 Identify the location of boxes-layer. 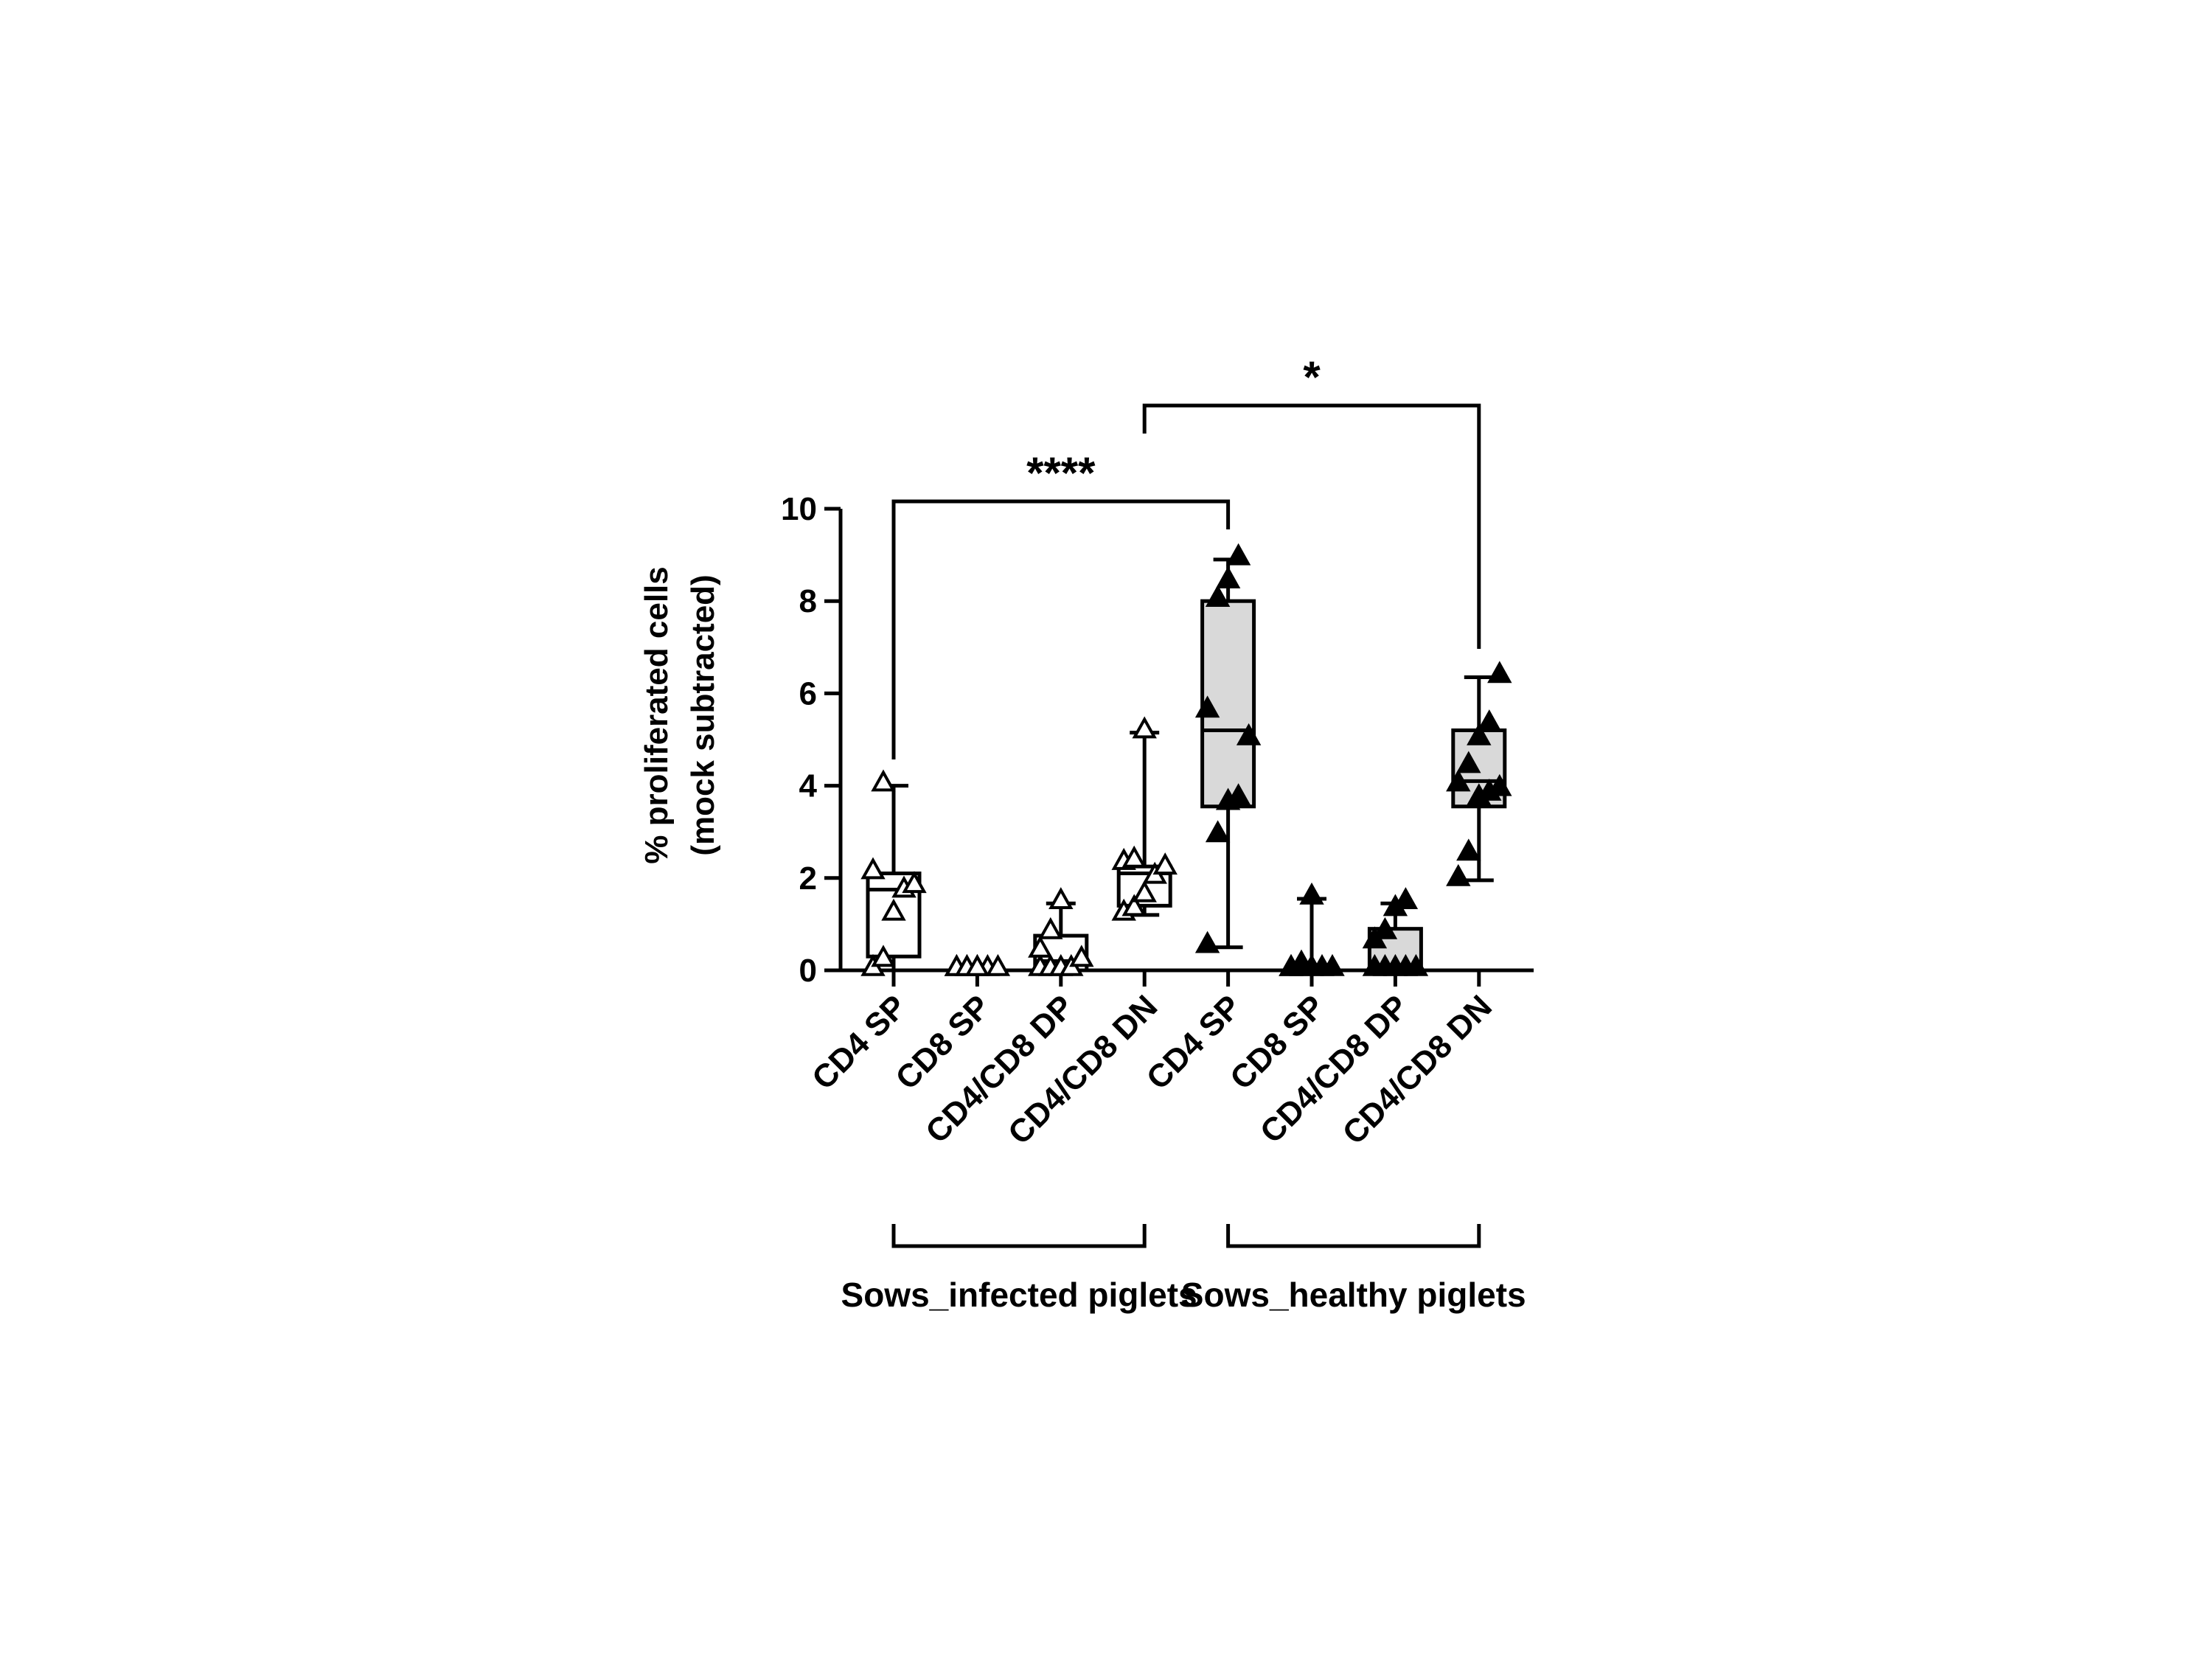
(1186, 765).